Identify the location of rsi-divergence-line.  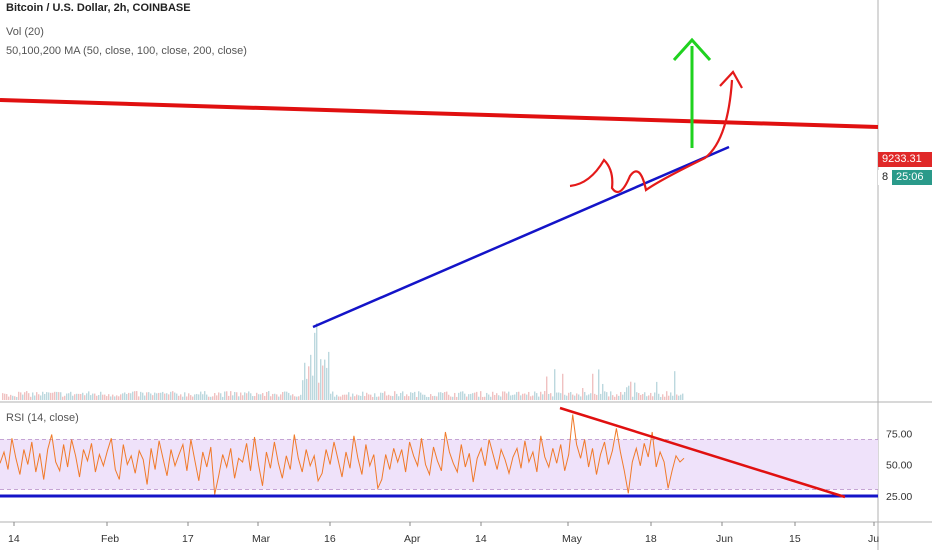
(702, 452).